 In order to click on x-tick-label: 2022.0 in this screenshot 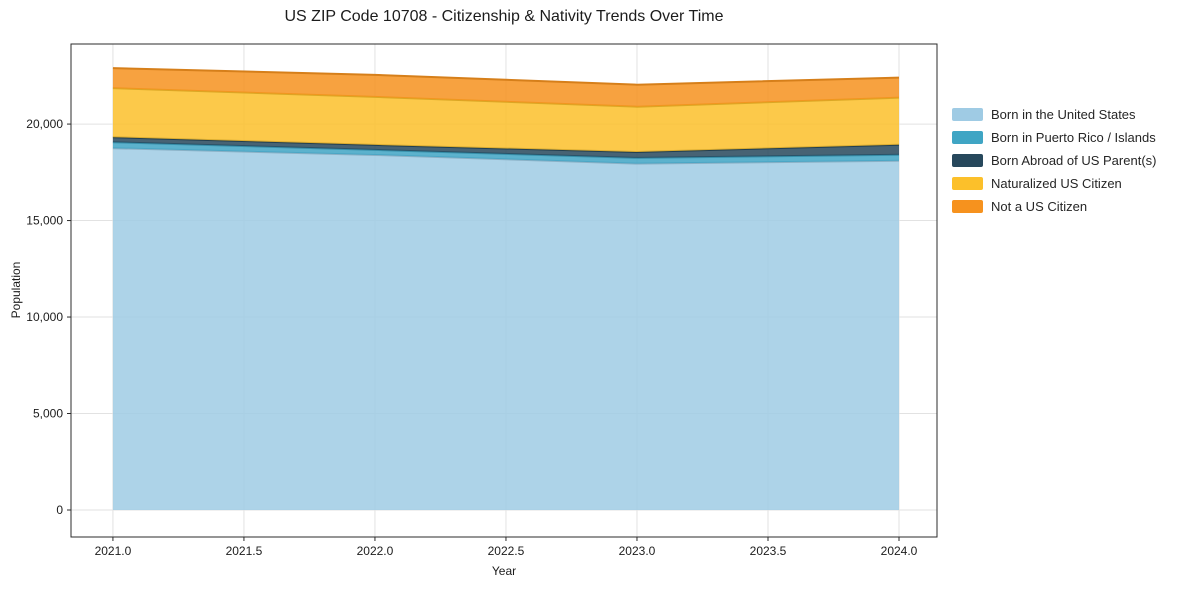, I will do `click(375, 551)`.